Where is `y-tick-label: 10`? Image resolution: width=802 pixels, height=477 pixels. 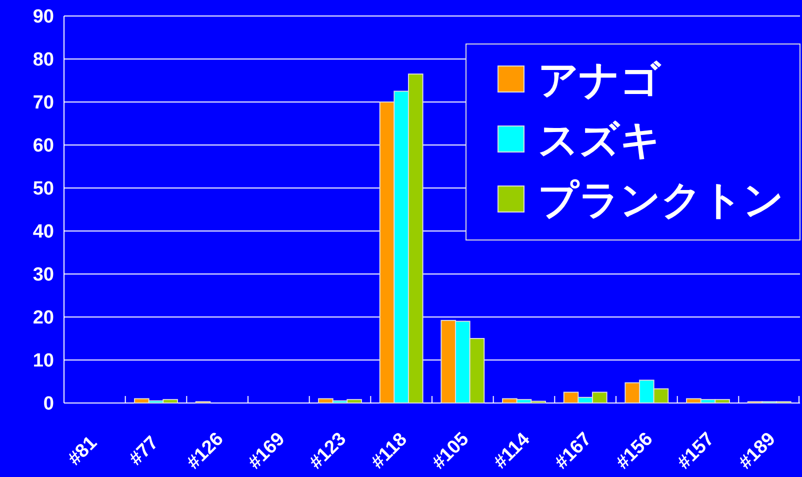
y-tick-label: 10 is located at coordinates (43, 361).